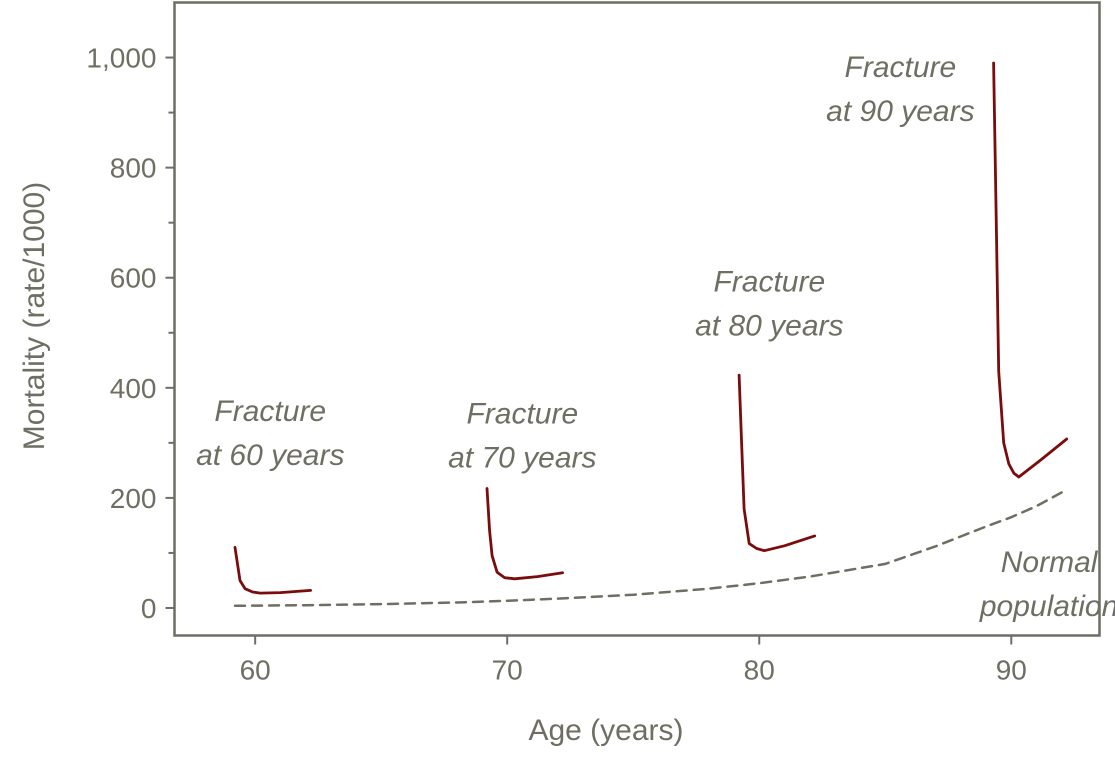 This screenshot has width=1115, height=783. What do you see at coordinates (1047, 606) in the screenshot?
I see `annotation-label: population` at bounding box center [1047, 606].